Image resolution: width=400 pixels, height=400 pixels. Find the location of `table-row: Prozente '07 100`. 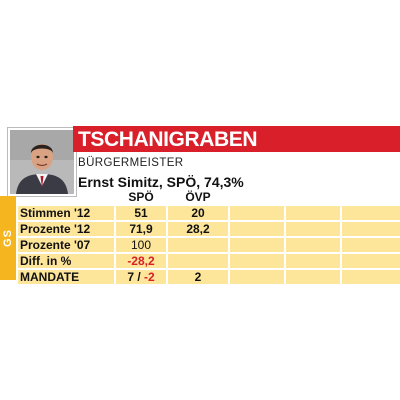

table-row: Prozente '07 100 is located at coordinates (209, 245).